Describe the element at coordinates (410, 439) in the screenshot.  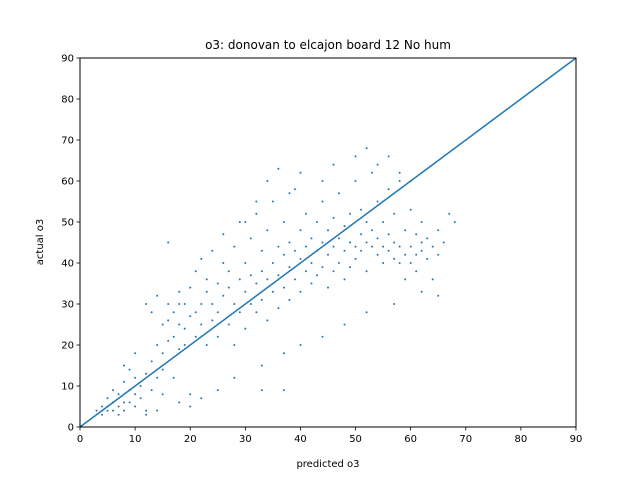
I see `x-tick-label: 60` at that location.